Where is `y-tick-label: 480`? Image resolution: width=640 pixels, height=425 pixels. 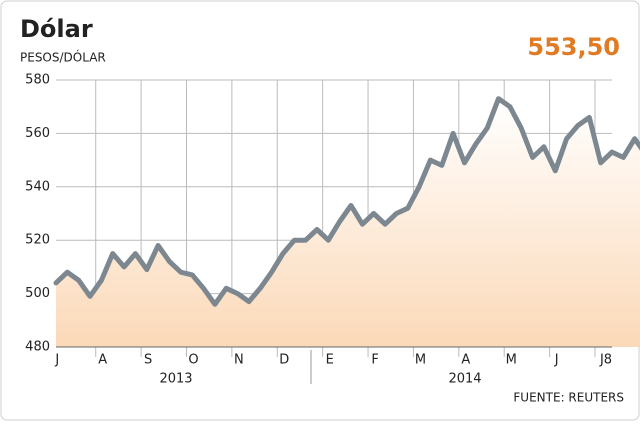
y-tick-label: 480 is located at coordinates (37, 347).